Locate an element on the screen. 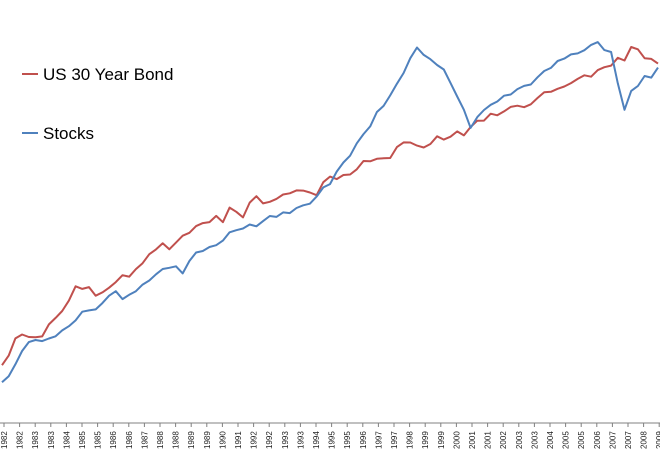  legend: US 30 Year Bond Stocks is located at coordinates (97, 104).